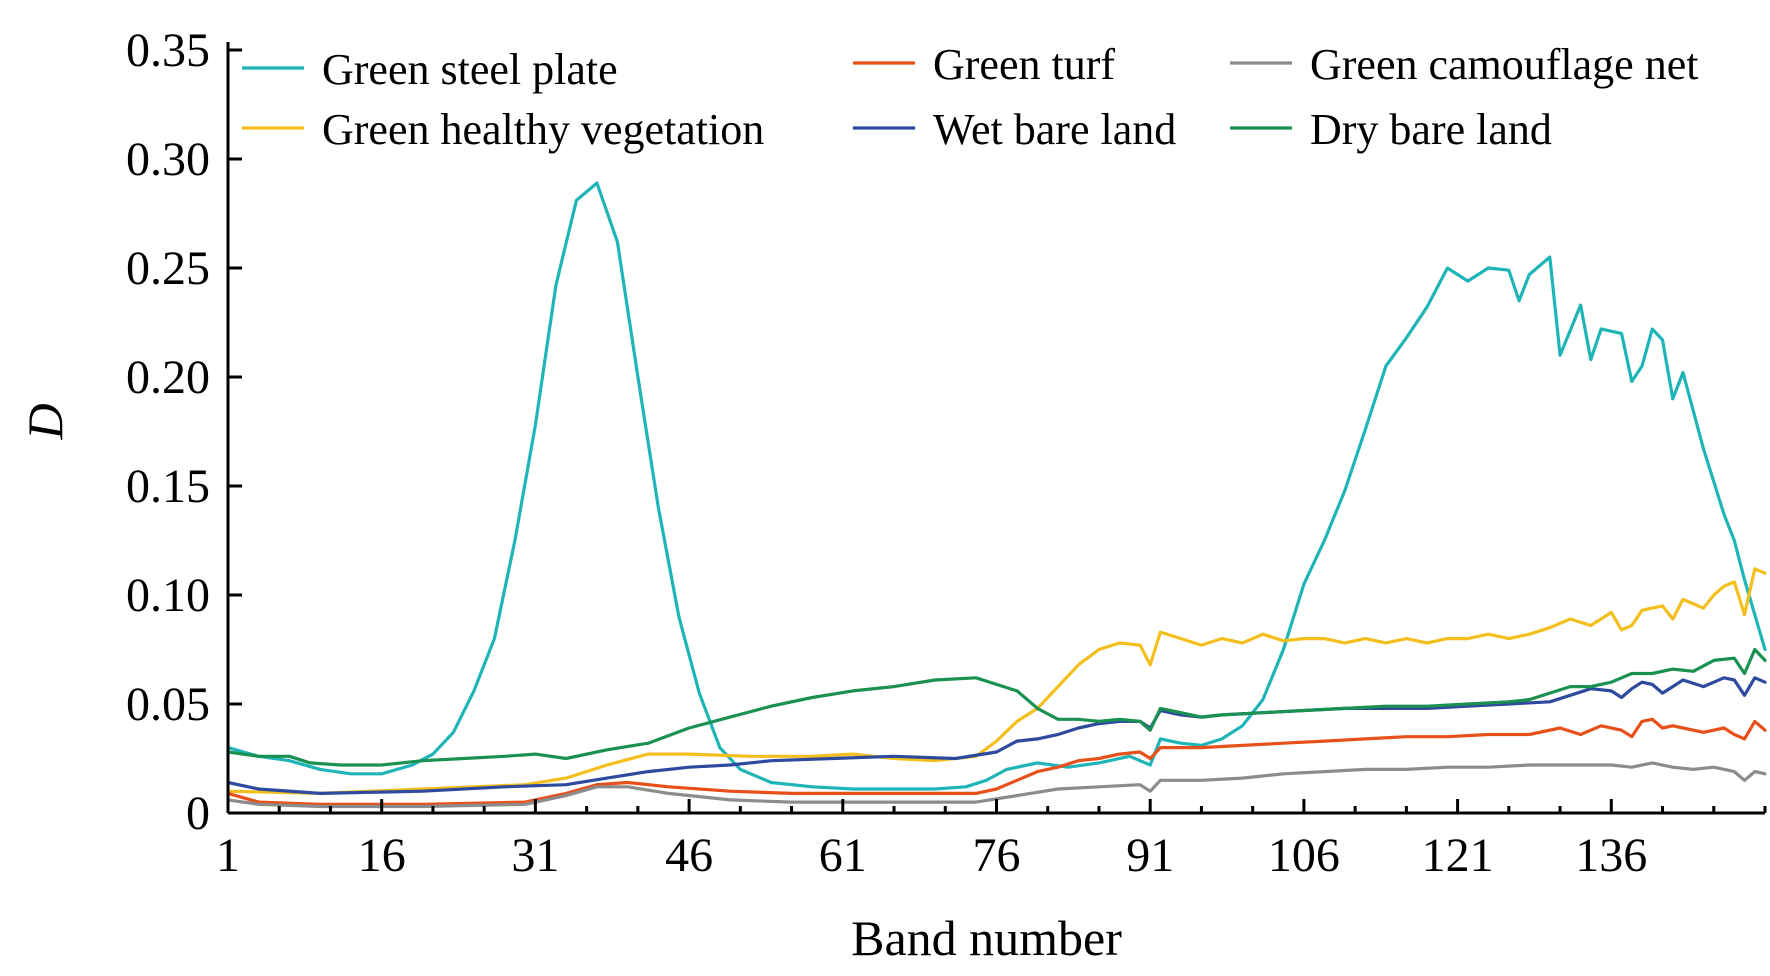 This screenshot has width=1770, height=976. Describe the element at coordinates (1150, 855) in the screenshot. I see `x-tick-label: 91` at that location.